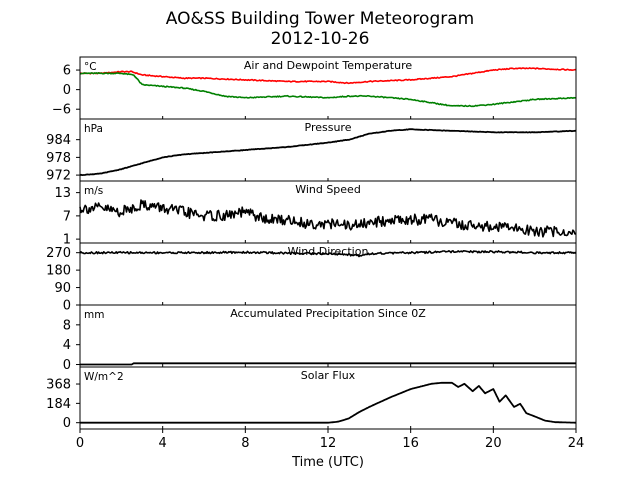  Describe the element at coordinates (58, 385) in the screenshot. I see `y-tick-label: 368` at that location.